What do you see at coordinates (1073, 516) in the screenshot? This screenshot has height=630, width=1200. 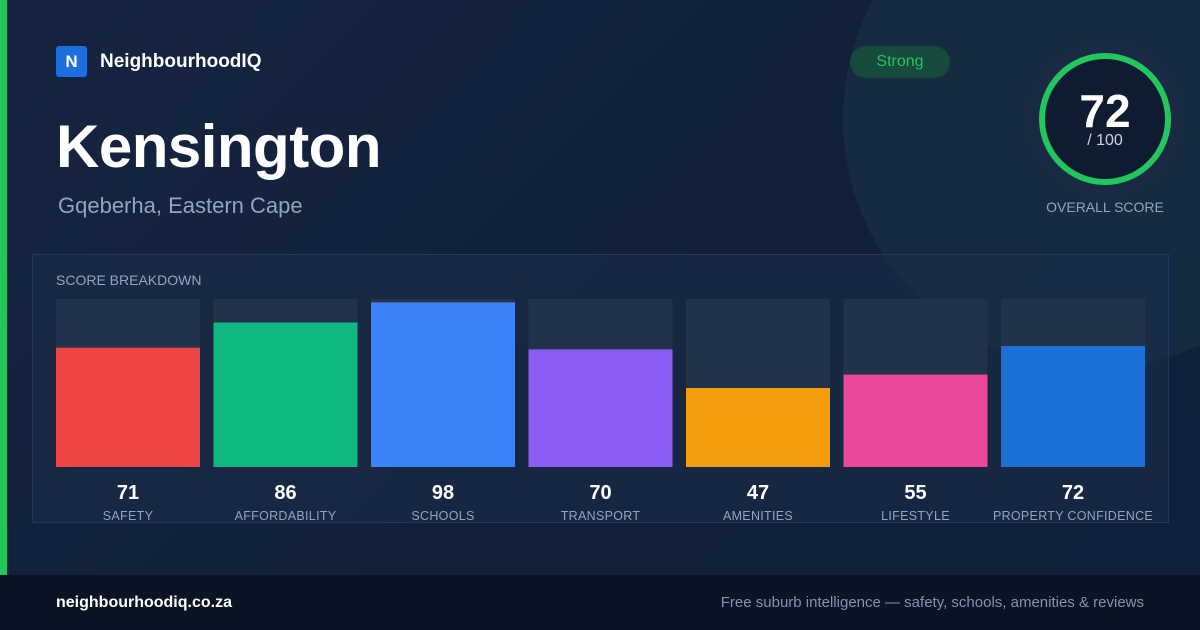 I see `category-label: PROPERTY CONFIDENCE` at bounding box center [1073, 516].